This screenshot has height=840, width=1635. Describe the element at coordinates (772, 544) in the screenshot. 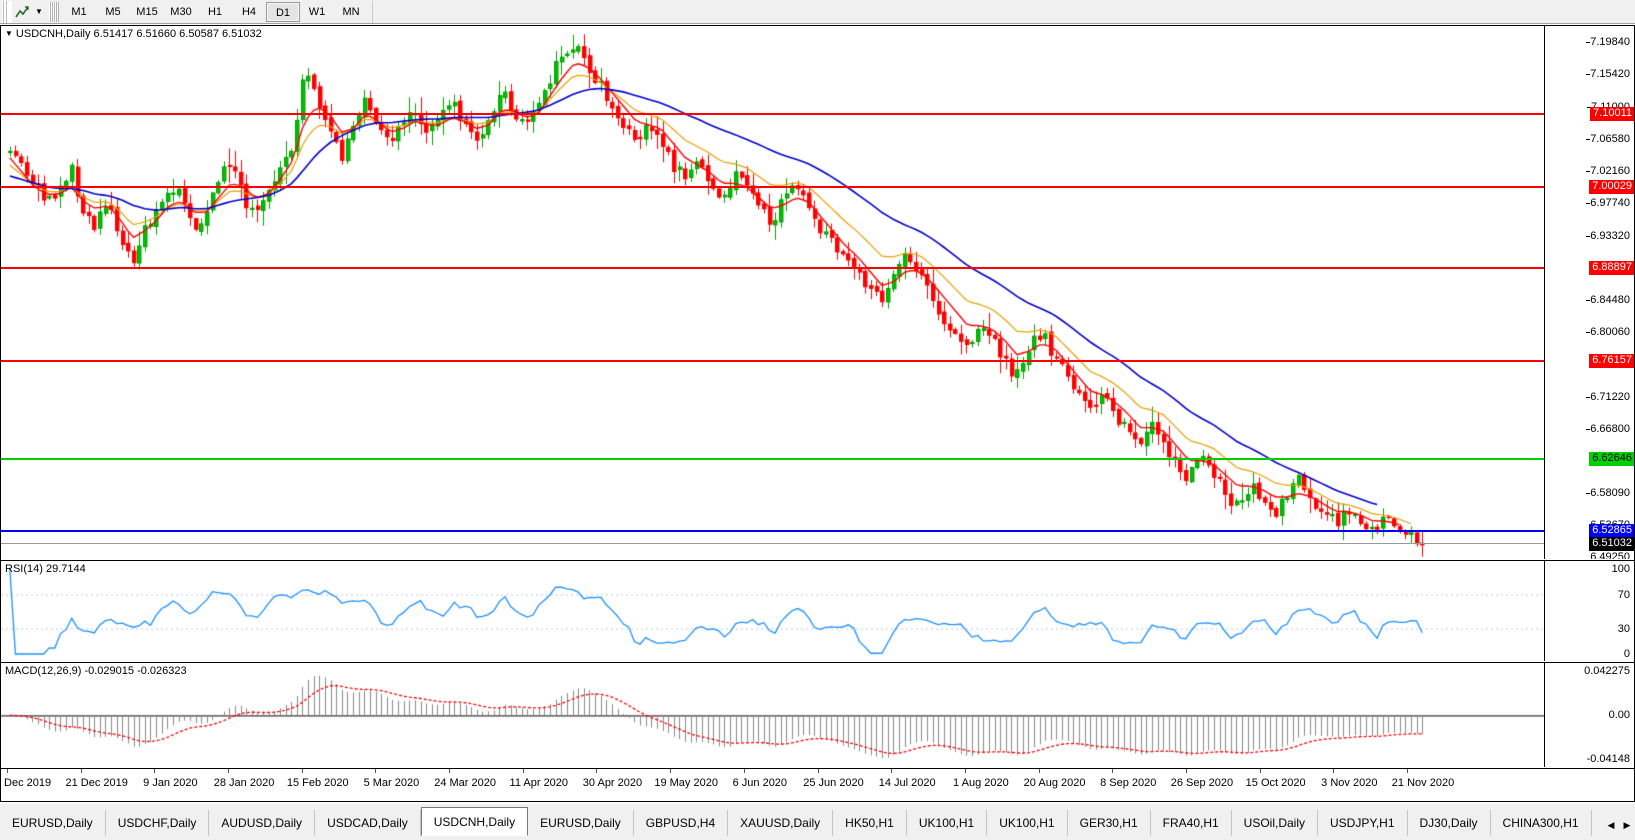

I see `price-level-line-last` at that location.